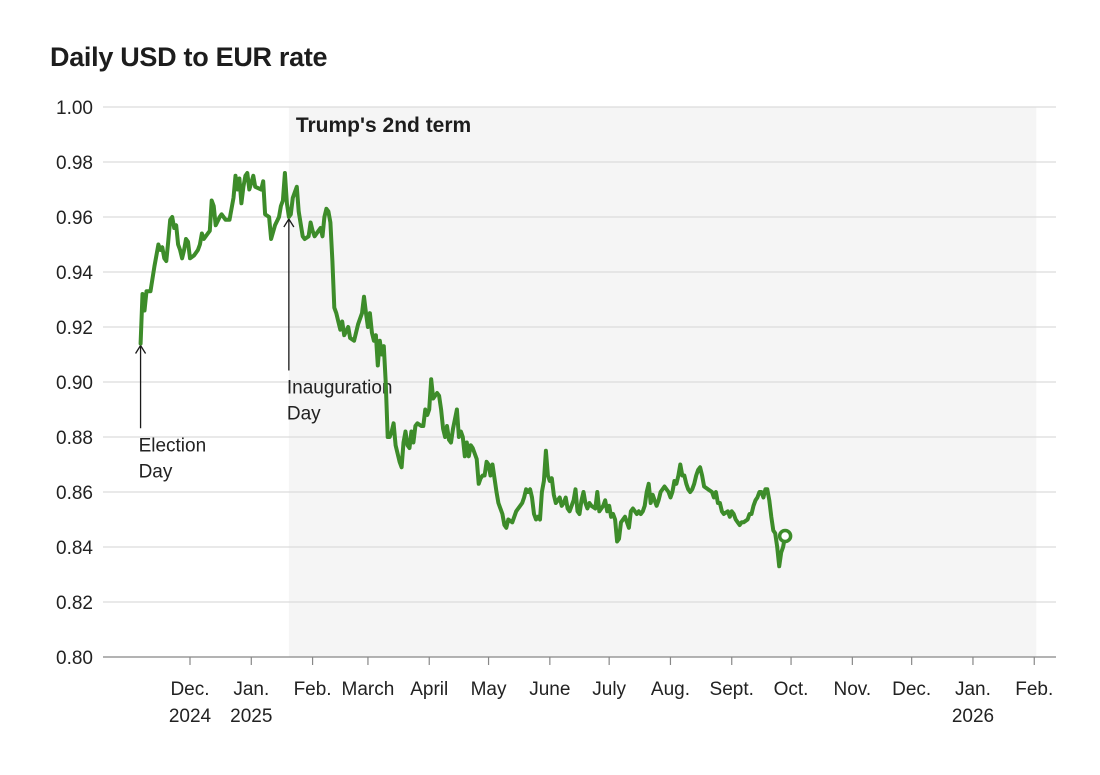  I want to click on x-tick-label-0: Dec., so click(189, 689).